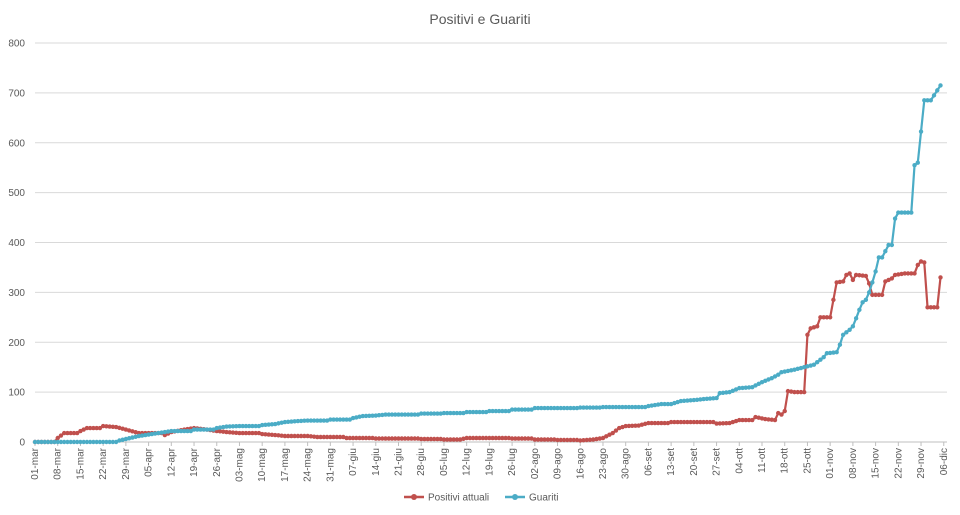 Image resolution: width=960 pixels, height=515 pixels. Describe the element at coordinates (898, 463) in the screenshot. I see `x-tick-label: 22-nov` at that location.